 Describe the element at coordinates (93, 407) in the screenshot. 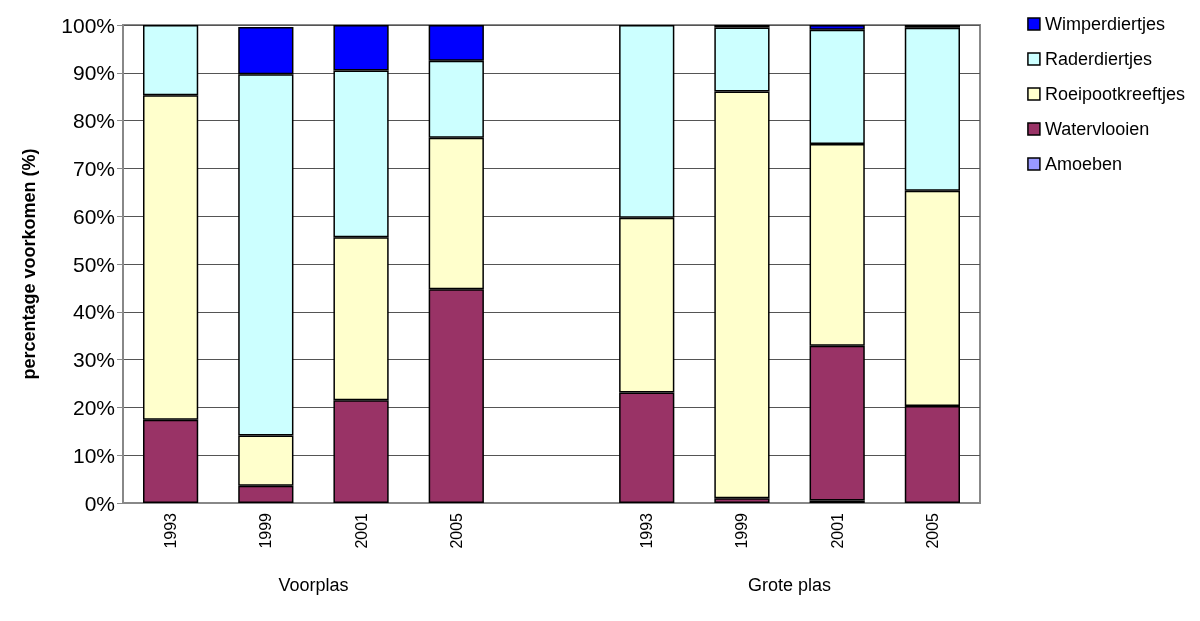

I see `y-tick-label: 20%` at that location.